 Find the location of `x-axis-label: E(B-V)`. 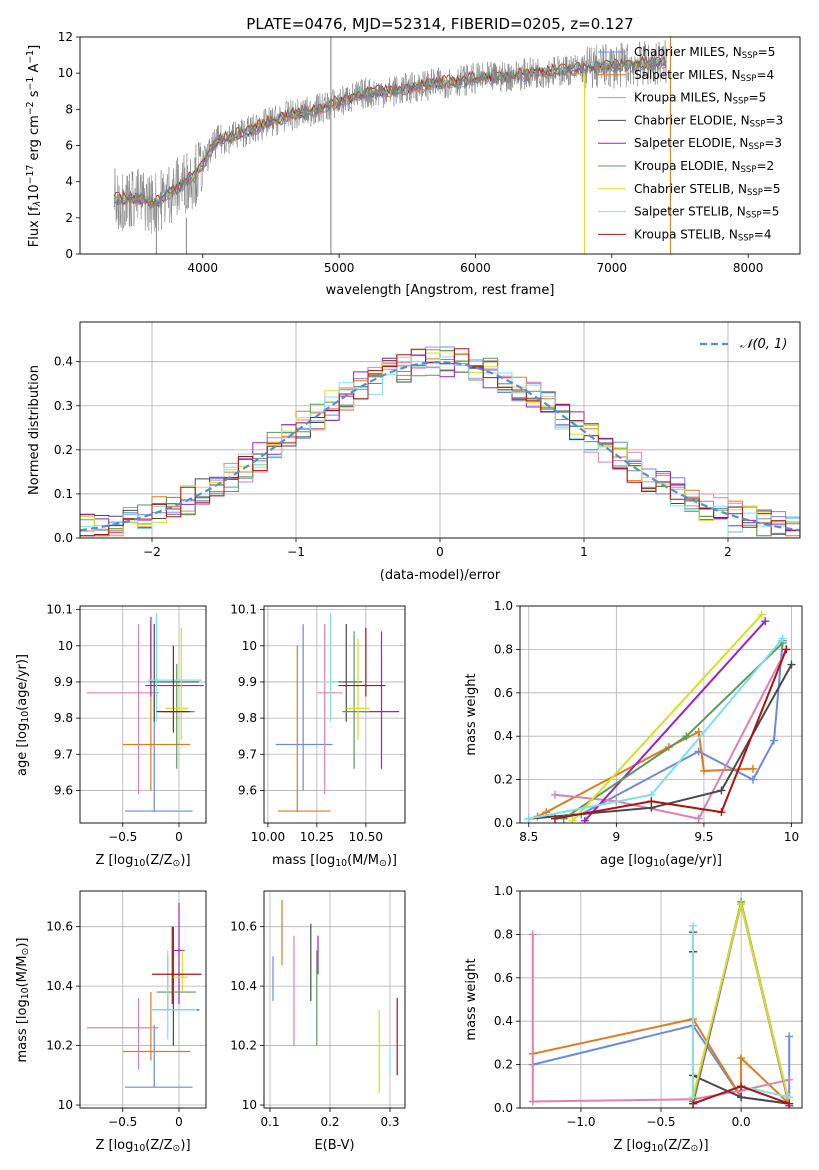

x-axis-label: E(B-V) is located at coordinates (334, 1145).